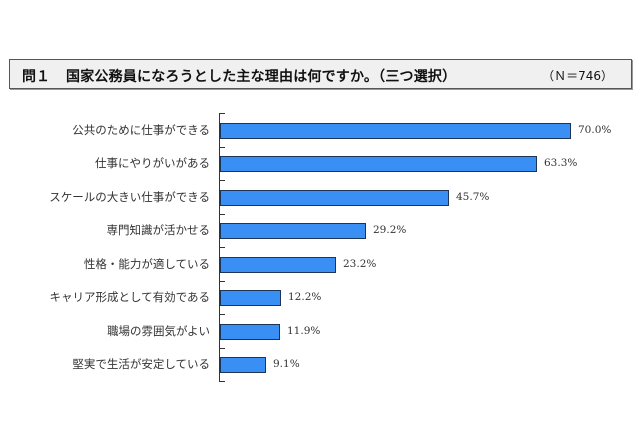 The height and width of the screenshot is (426, 640). I want to click on category-label: 仕事にやりがいがある, so click(152, 163).